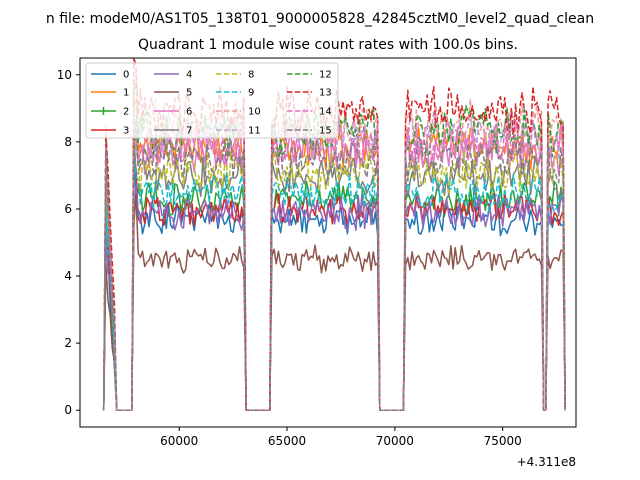 Image resolution: width=640 pixels, height=480 pixels. What do you see at coordinates (212, 100) in the screenshot?
I see `legend-frame` at bounding box center [212, 100].